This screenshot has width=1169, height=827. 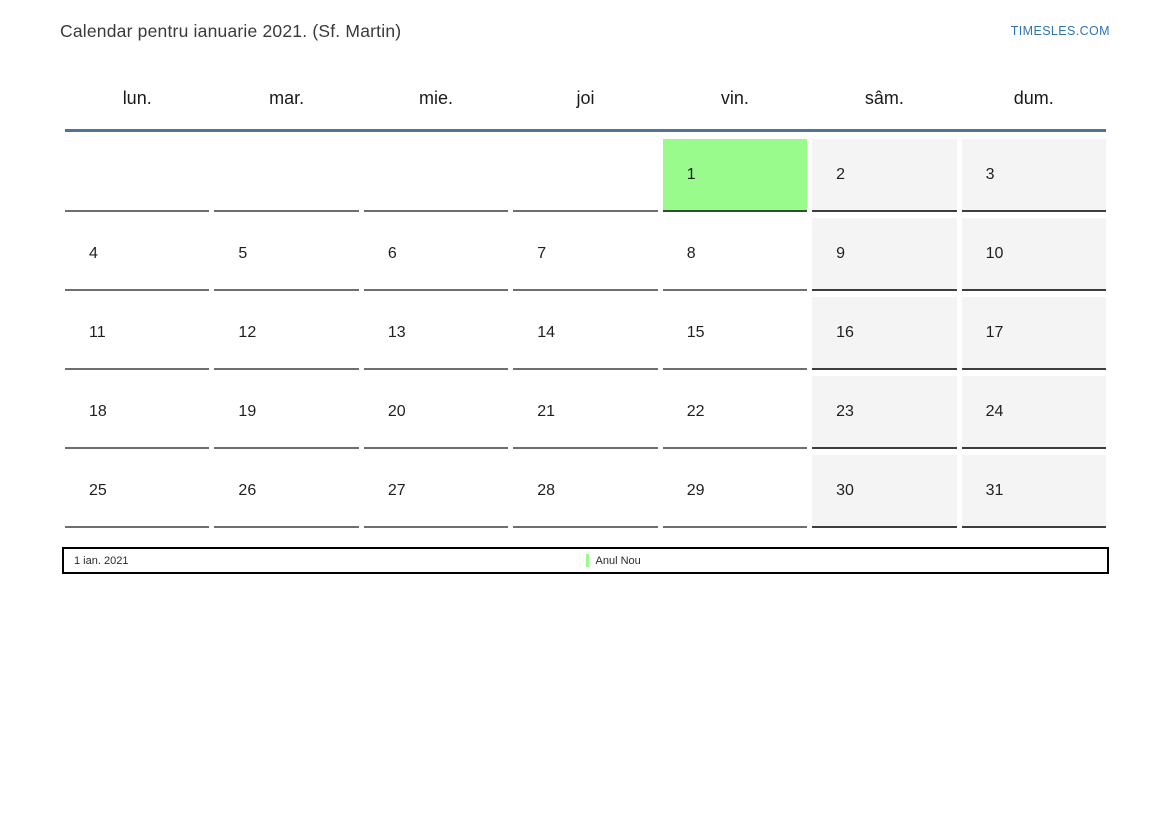 I want to click on header-divider, so click(x=585, y=130).